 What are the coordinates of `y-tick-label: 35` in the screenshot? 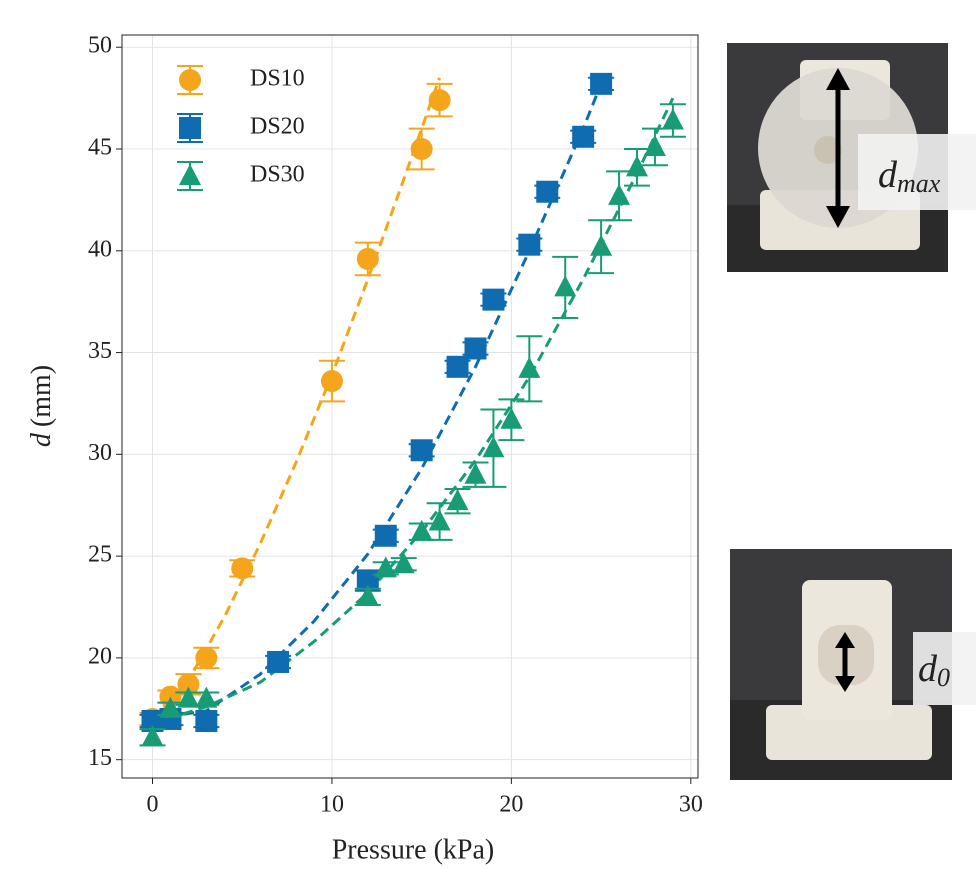 It's located at (100, 351).